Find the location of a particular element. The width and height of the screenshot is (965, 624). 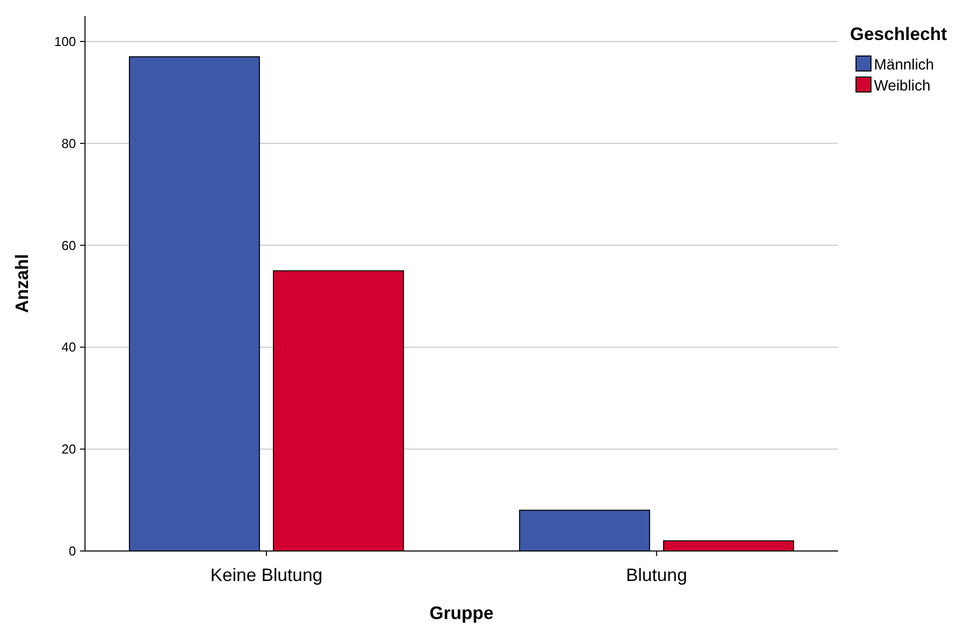

y-tick-label: 40 is located at coordinates (69, 347).